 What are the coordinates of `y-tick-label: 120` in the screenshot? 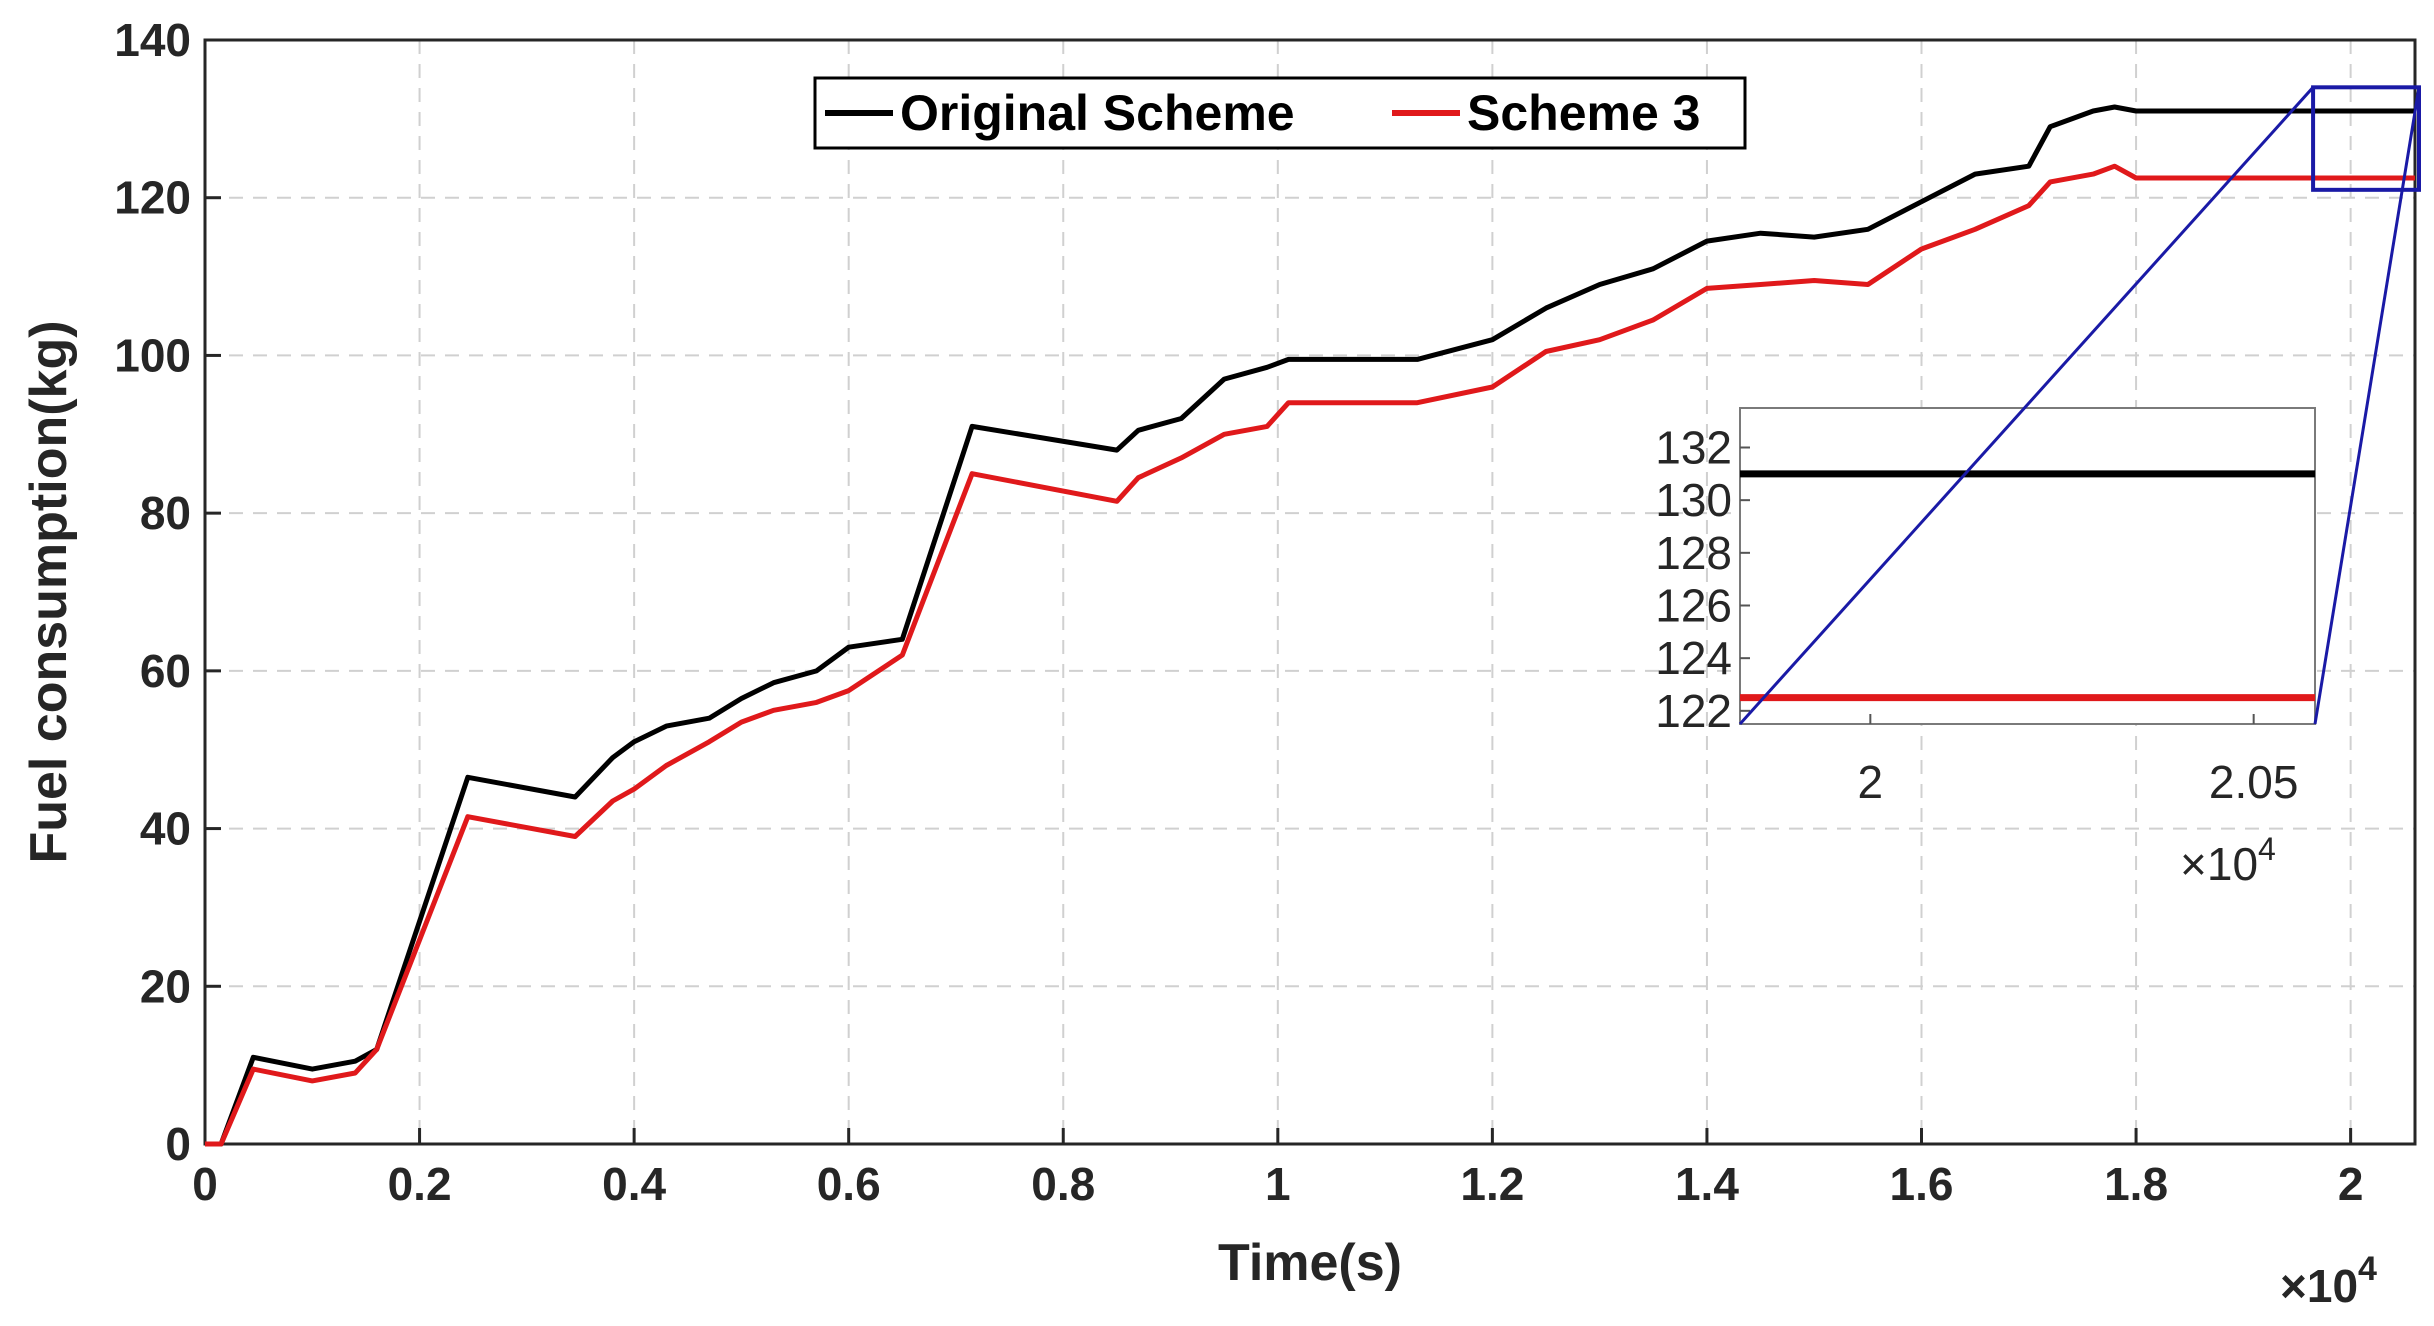 It's located at (152, 198).